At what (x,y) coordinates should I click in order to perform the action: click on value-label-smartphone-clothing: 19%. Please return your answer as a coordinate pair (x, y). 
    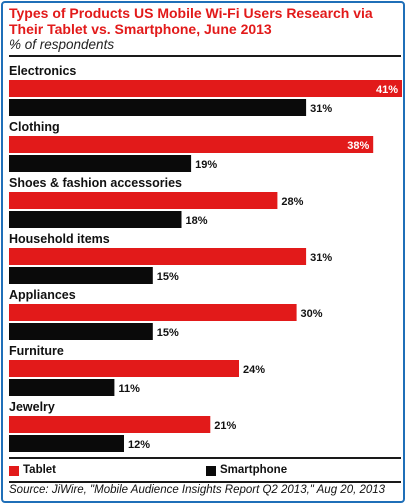
    Looking at the image, I should click on (206, 165).